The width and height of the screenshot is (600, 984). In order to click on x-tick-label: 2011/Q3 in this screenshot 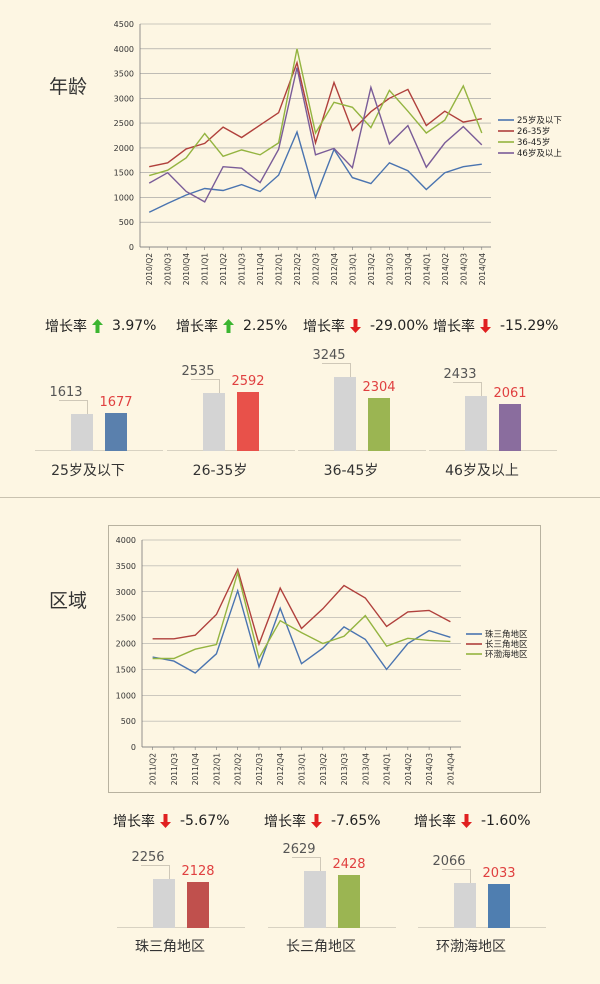, I will do `click(242, 269)`.